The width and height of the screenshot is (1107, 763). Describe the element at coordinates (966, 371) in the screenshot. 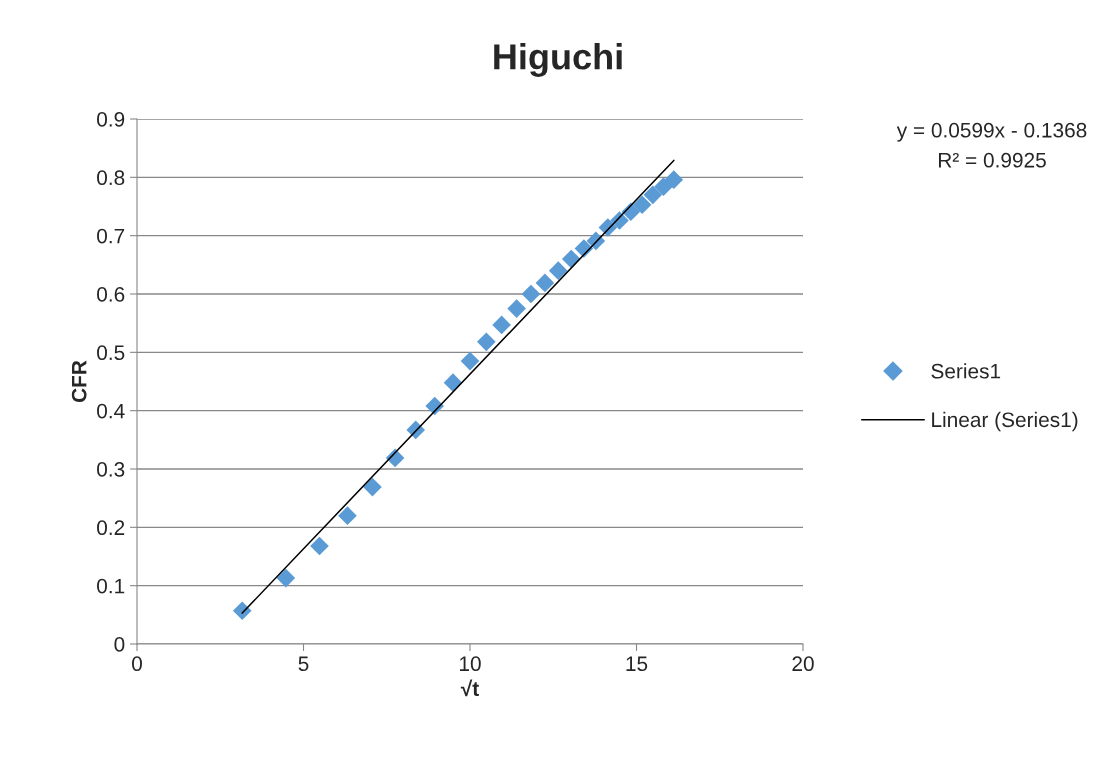

I see `legend-label: Series1` at that location.